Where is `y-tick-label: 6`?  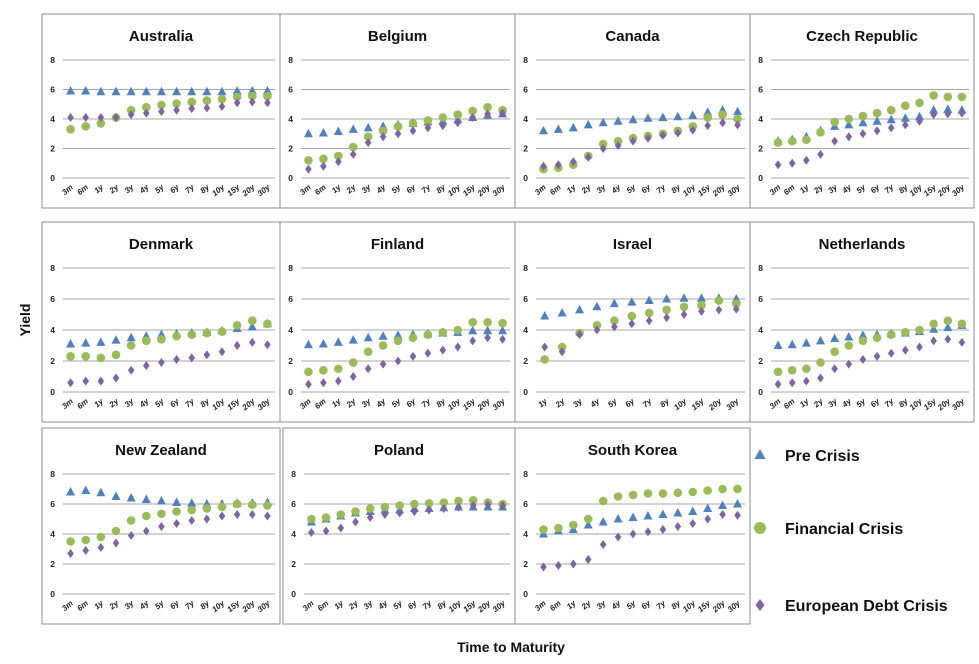 y-tick-label: 6 is located at coordinates (290, 90).